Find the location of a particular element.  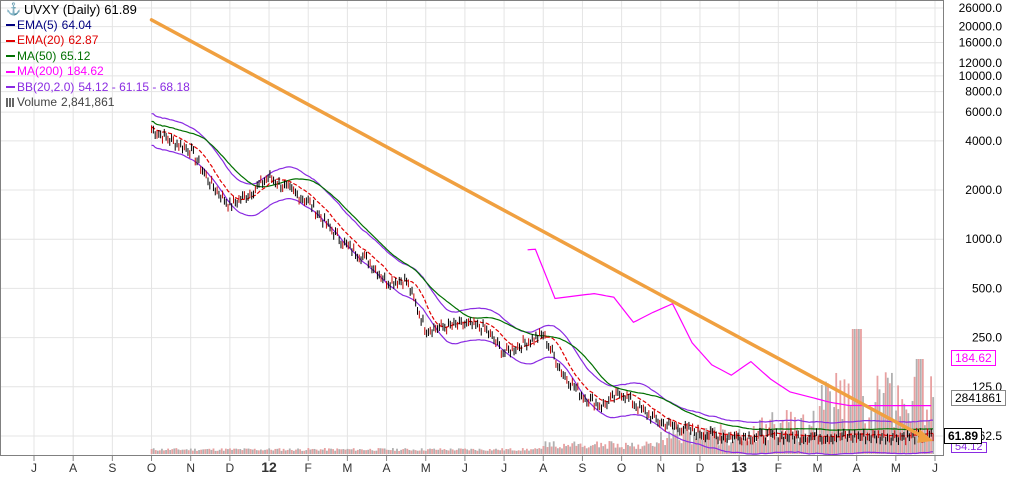

legend-label-ma50: MA(50) is located at coordinates (37, 55).